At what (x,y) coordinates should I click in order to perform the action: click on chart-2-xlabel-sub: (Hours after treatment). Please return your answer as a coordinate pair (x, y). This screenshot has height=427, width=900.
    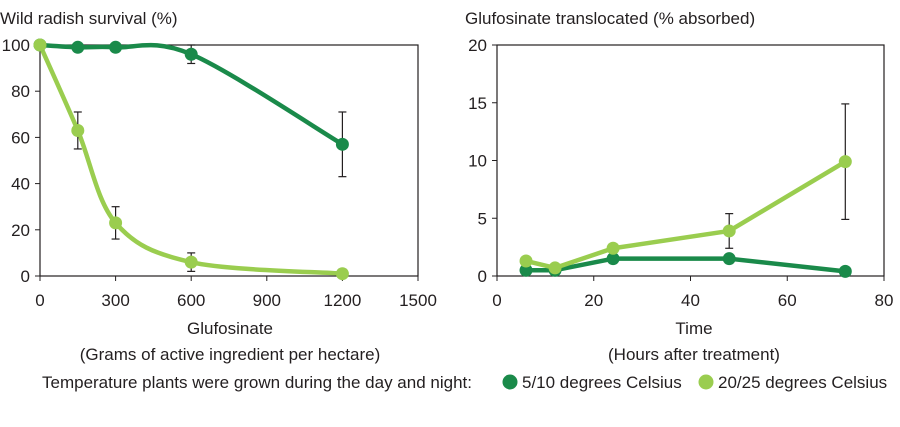
    Looking at the image, I should click on (694, 354).